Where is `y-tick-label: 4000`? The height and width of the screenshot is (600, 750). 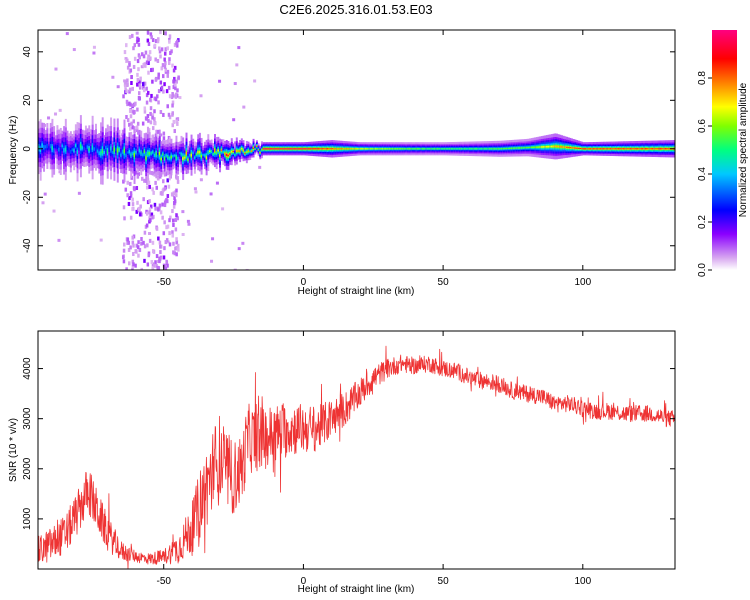 y-tick-label: 4000 is located at coordinates (27, 368).